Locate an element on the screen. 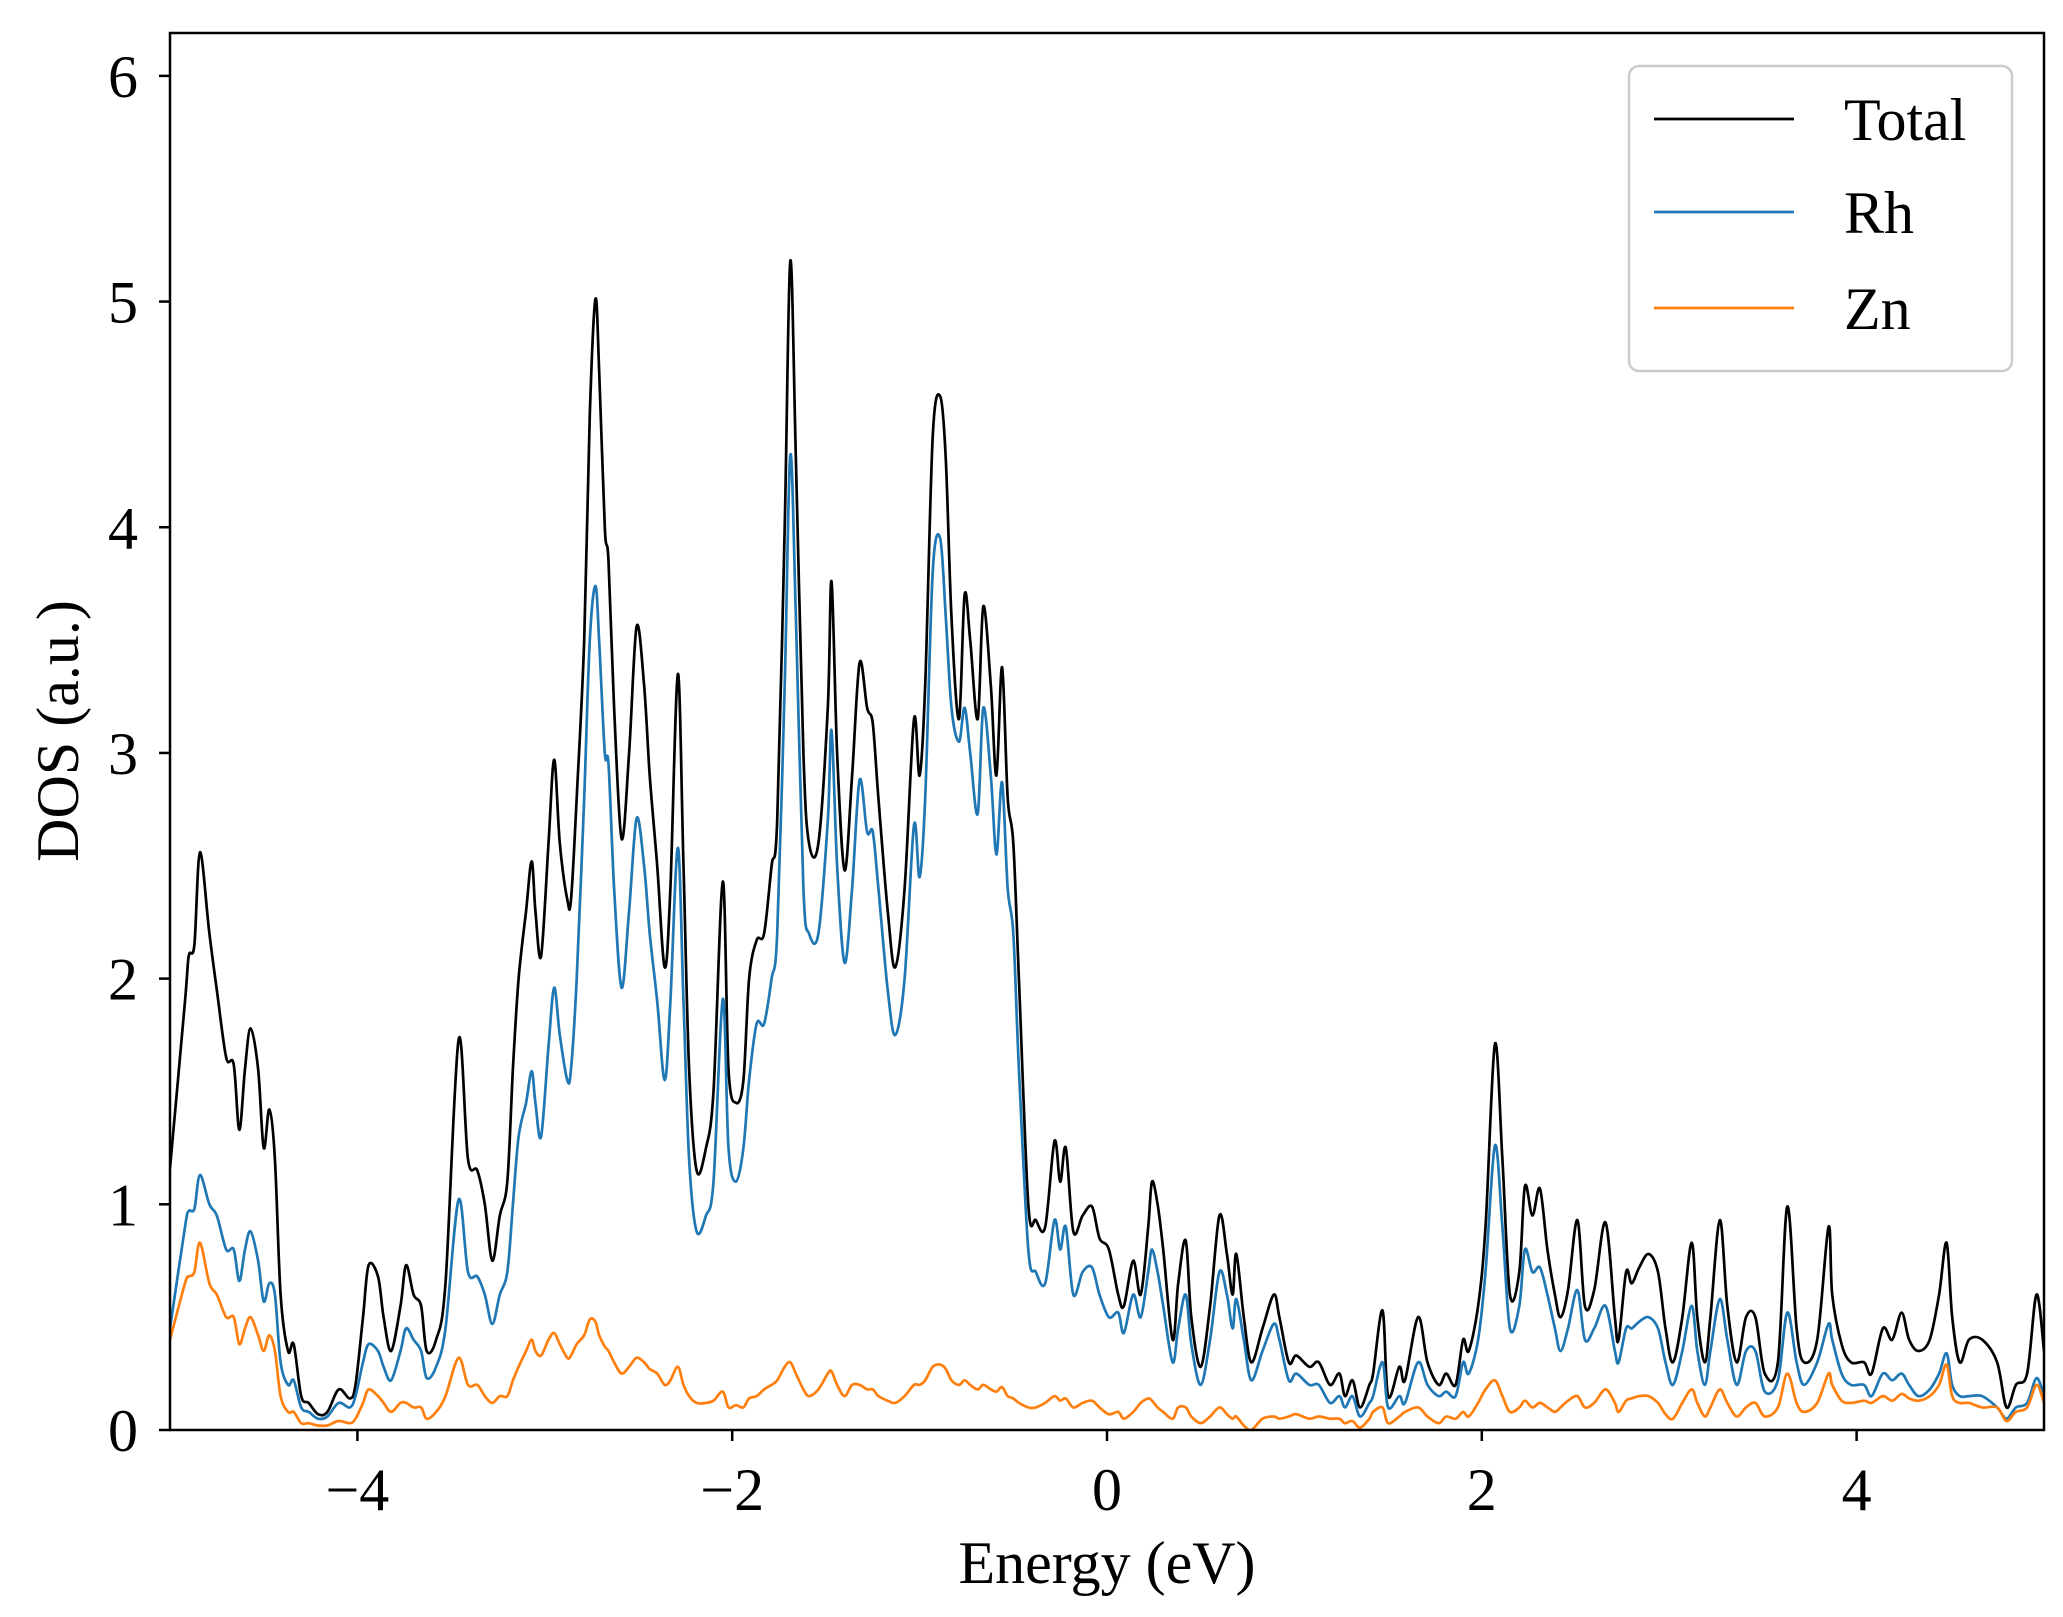  x-tick-label: −4 is located at coordinates (357, 1490).